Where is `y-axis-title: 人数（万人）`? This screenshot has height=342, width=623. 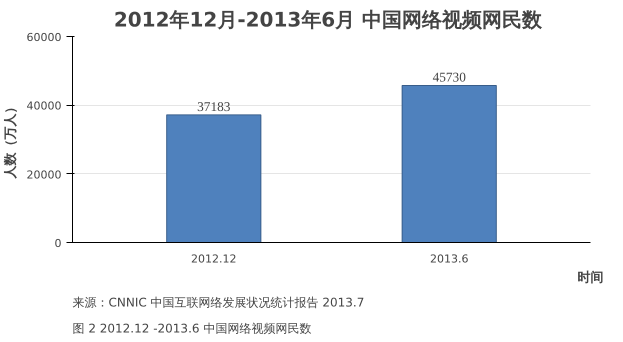
y-axis-title: 人数（万人） is located at coordinates (11, 140).